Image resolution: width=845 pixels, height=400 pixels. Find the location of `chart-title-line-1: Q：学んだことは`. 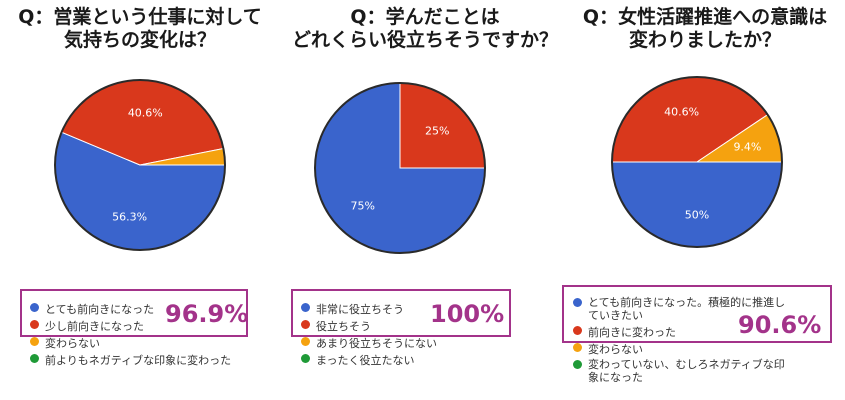

chart-title-line-1: Q：学んだことは is located at coordinates (425, 17).